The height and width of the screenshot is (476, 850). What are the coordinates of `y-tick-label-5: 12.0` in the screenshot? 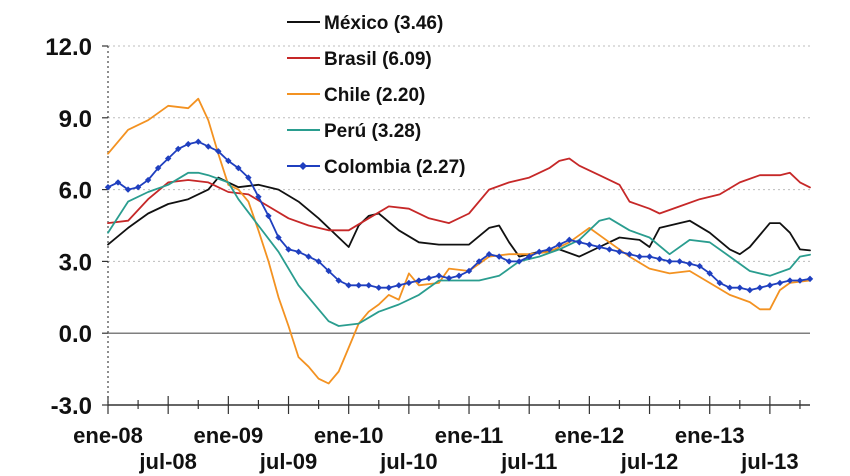 It's located at (68, 47).